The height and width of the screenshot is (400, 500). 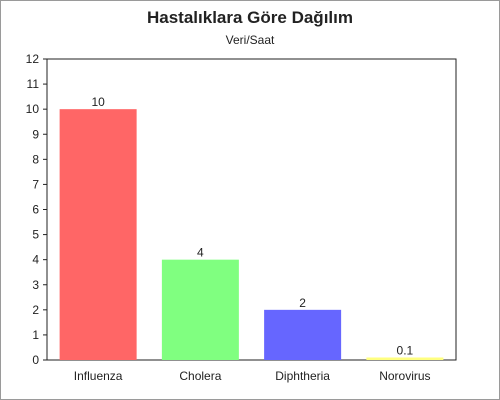 I want to click on y-tick-label: 0, so click(x=35, y=360).